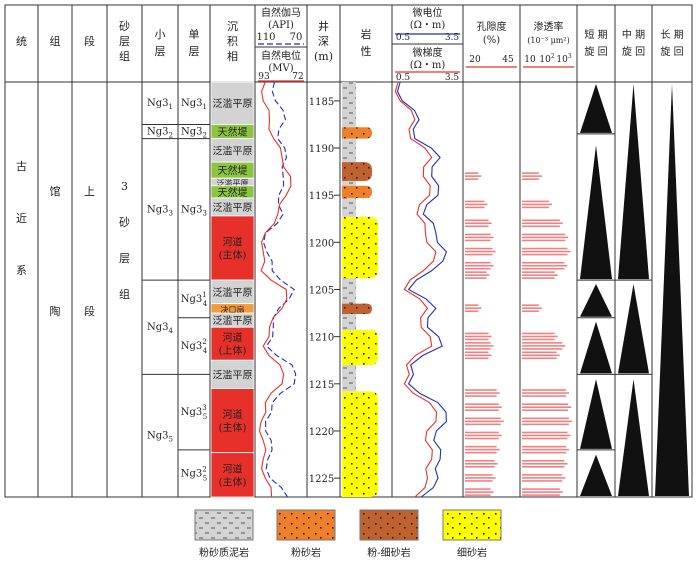 This screenshot has height=561, width=700. What do you see at coordinates (306, 552) in the screenshot?
I see `legend-label-siltstone: 粉砂岩` at bounding box center [306, 552].